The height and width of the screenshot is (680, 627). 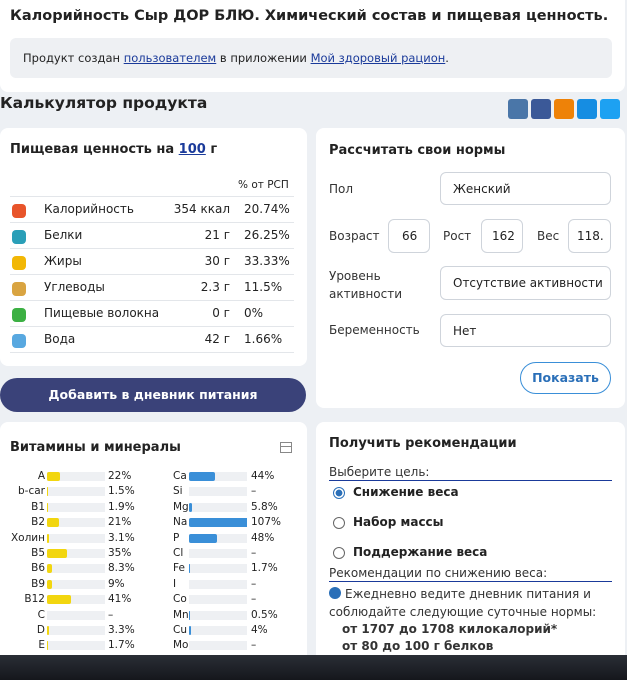 I want to click on facebook-button, so click(x=541, y=109).